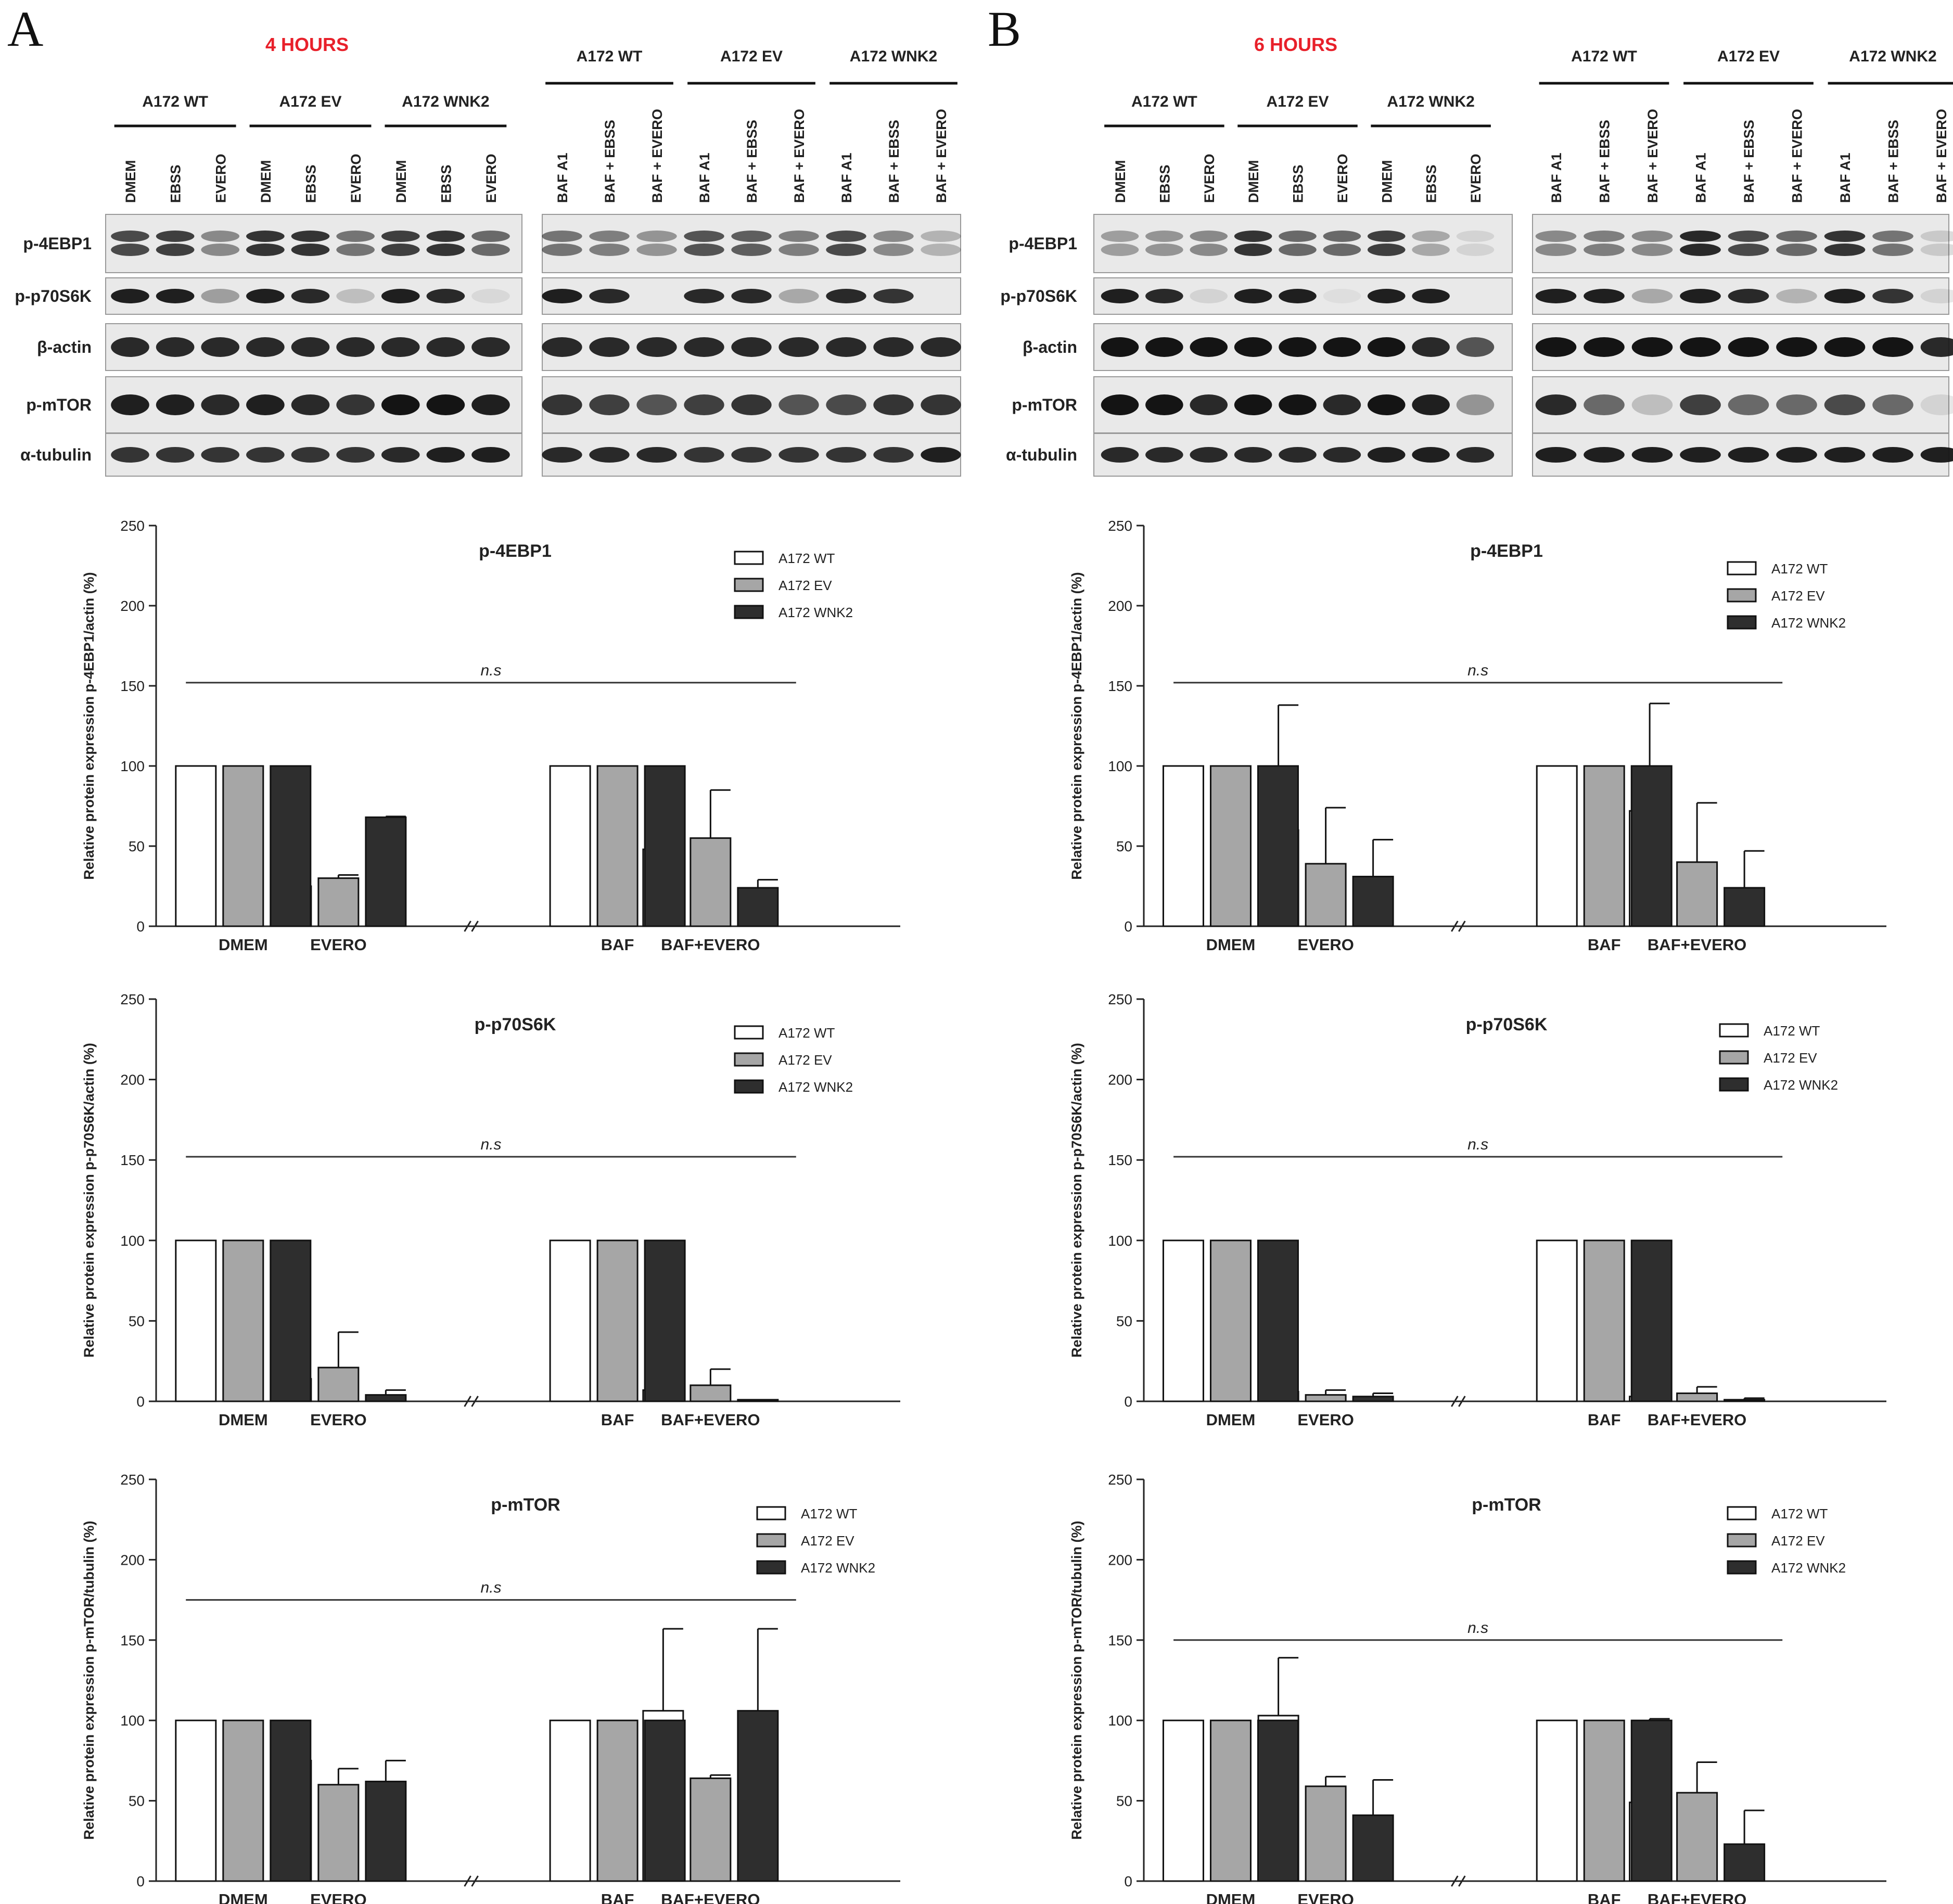 Image resolution: width=1953 pixels, height=1904 pixels. What do you see at coordinates (59, 404) in the screenshot?
I see `row-label: p-mTOR` at bounding box center [59, 404].